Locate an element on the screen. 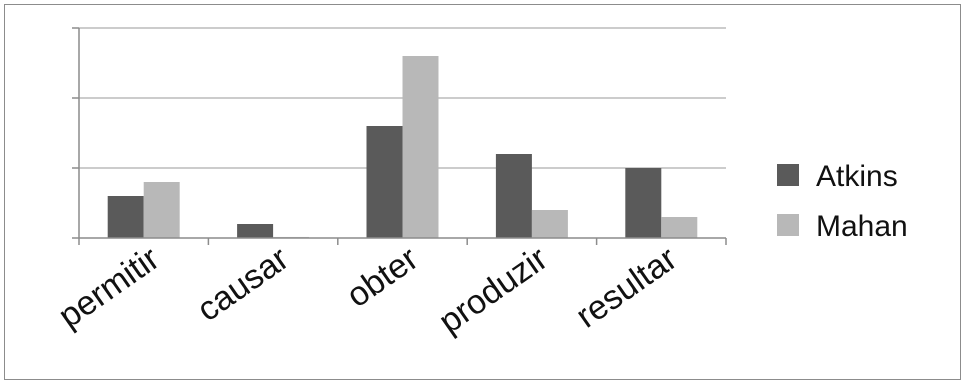  x-tick-label-resultar: resultar is located at coordinates (626, 287).